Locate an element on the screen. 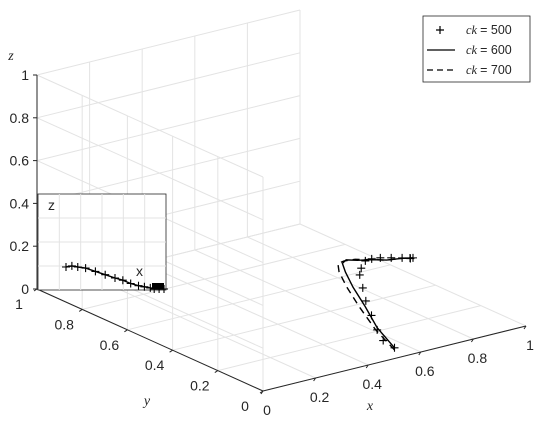 This screenshot has height=425, width=550. y-tick-label: 0.6 is located at coordinates (110, 345).